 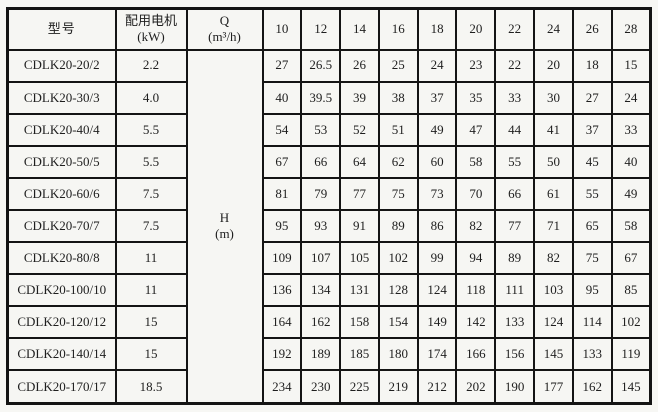 What do you see at coordinates (359, 129) in the screenshot?
I see `head-value-cell: 52` at bounding box center [359, 129].